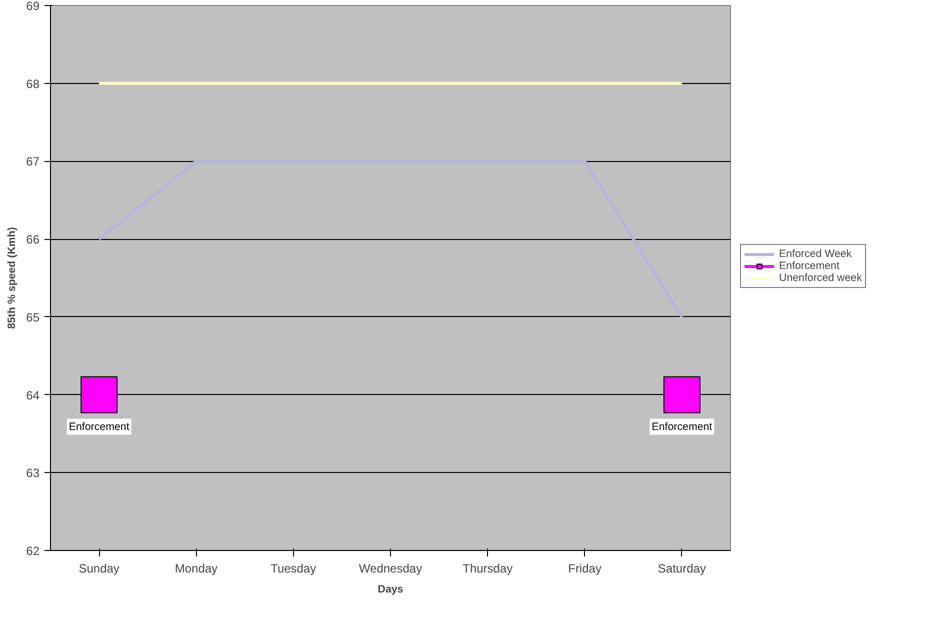 This screenshot has width=951, height=619. What do you see at coordinates (33, 317) in the screenshot?
I see `y-tick-label: 65` at bounding box center [33, 317].